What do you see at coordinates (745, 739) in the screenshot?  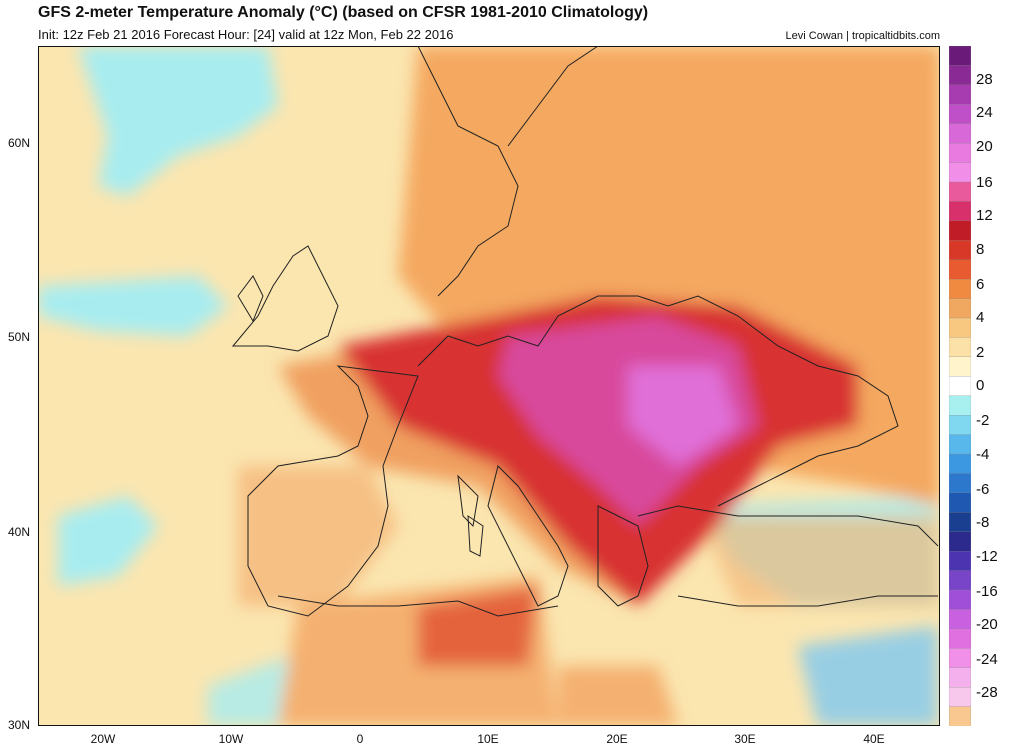 I see `lon-label-30e: 30E` at bounding box center [745, 739].